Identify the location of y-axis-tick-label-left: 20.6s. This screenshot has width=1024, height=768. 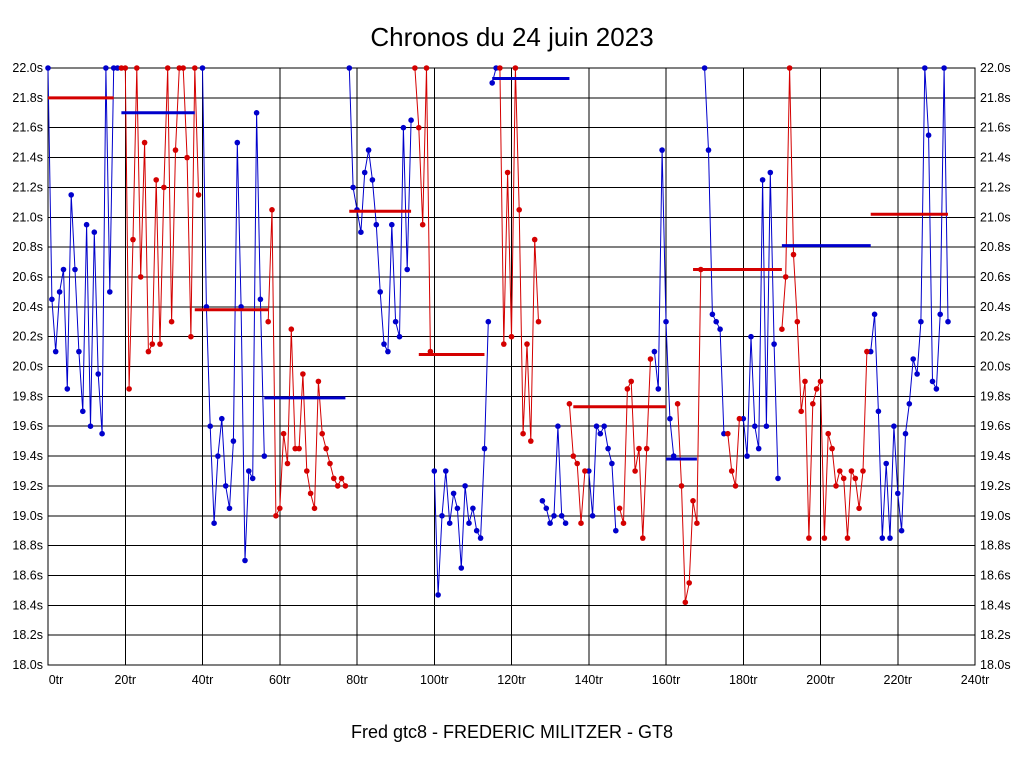
(27, 277).